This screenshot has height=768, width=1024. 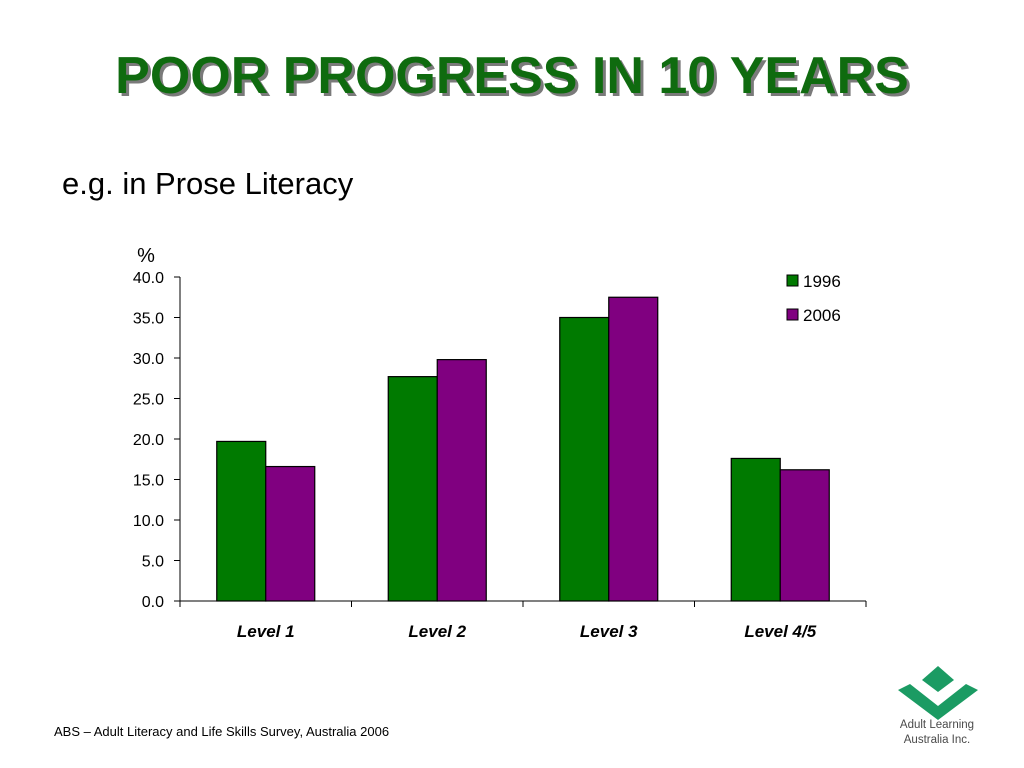 I want to click on x-tick-label: Level 2, so click(x=437, y=631).